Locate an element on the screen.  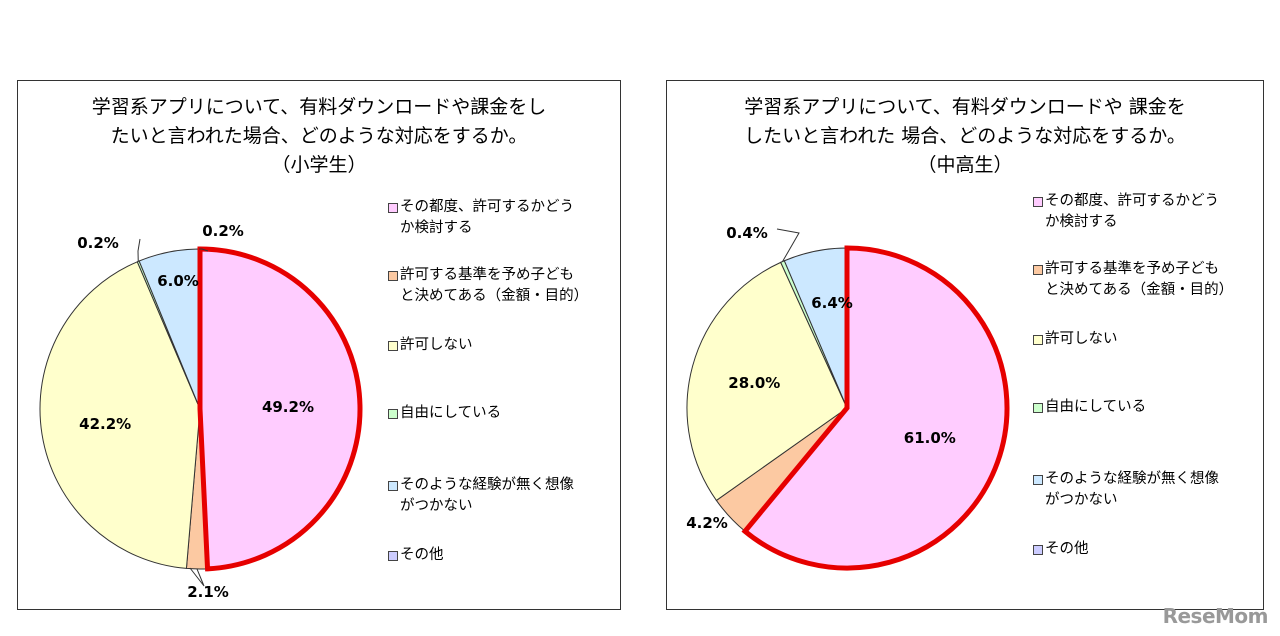
data-label: 2.1% is located at coordinates (208, 592).